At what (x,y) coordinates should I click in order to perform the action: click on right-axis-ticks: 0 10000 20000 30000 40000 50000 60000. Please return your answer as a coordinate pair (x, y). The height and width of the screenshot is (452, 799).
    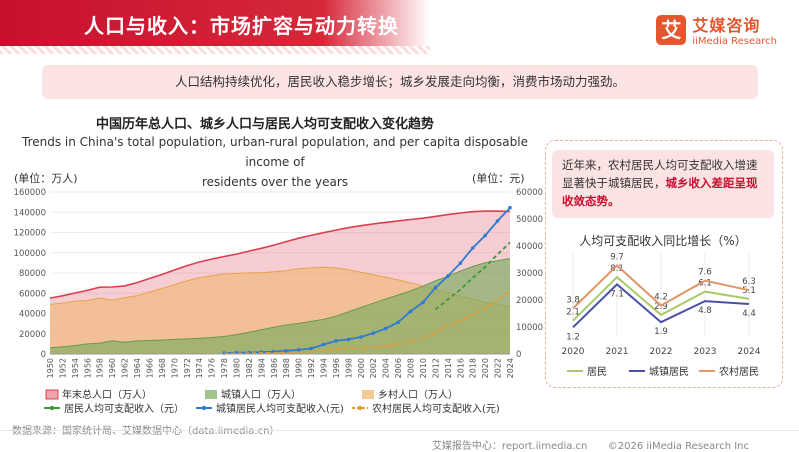
    Looking at the image, I should click on (529, 274).